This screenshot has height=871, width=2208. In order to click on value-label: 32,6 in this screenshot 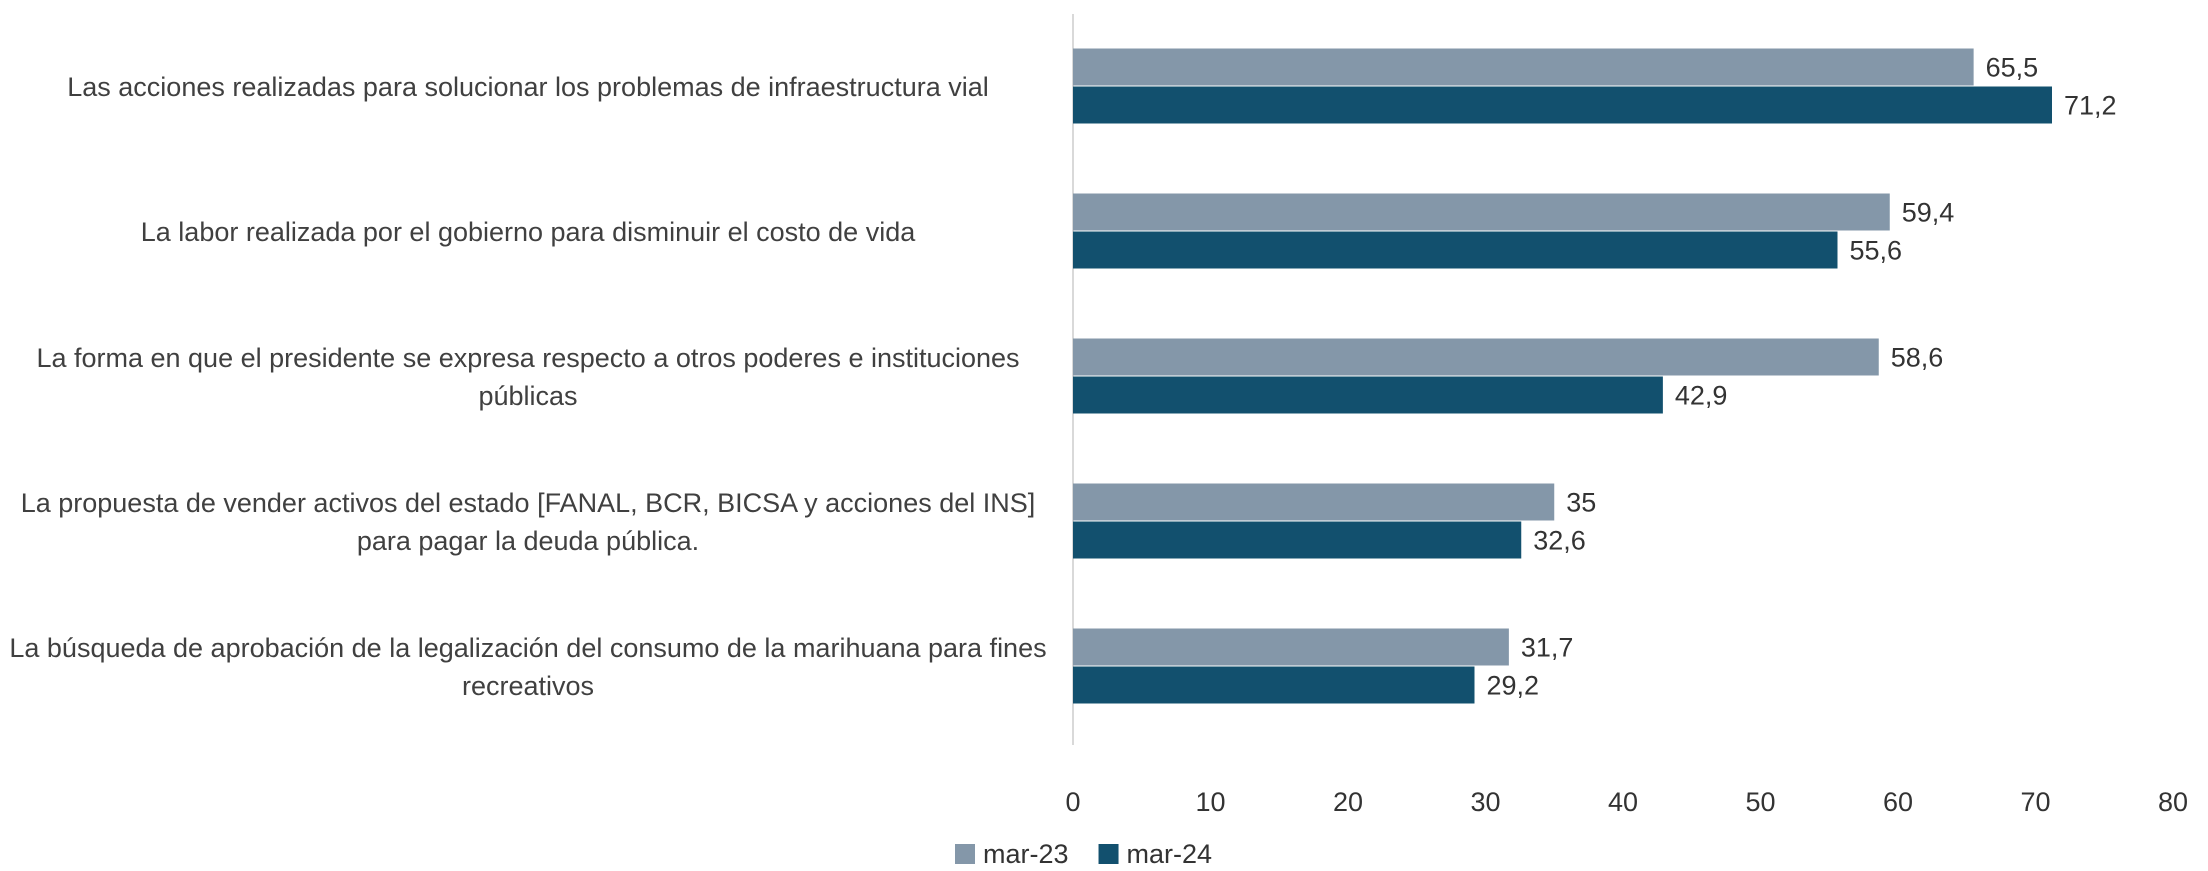, I will do `click(1559, 541)`.